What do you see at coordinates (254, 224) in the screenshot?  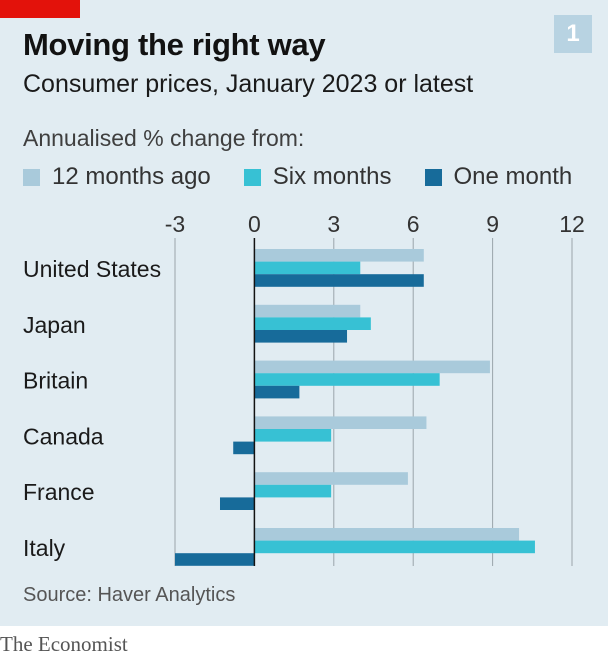 I see `x-tick-label: 0` at bounding box center [254, 224].